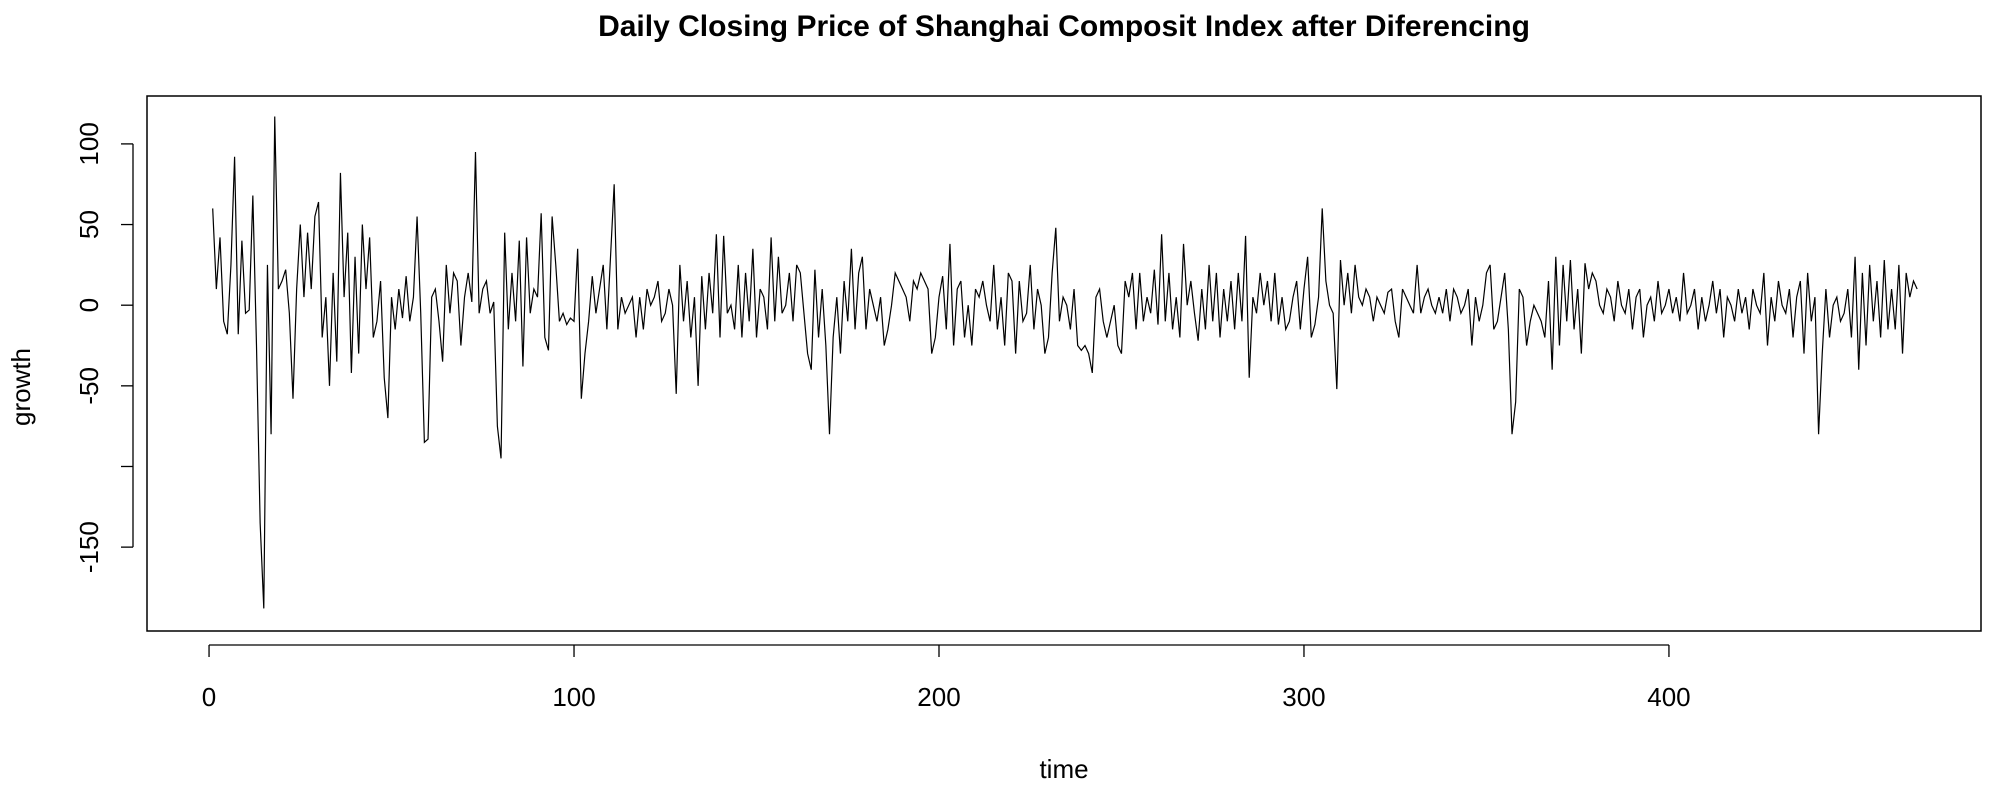 The image size is (1992, 786). I want to click on x-tick-label: 400, so click(1668, 697).